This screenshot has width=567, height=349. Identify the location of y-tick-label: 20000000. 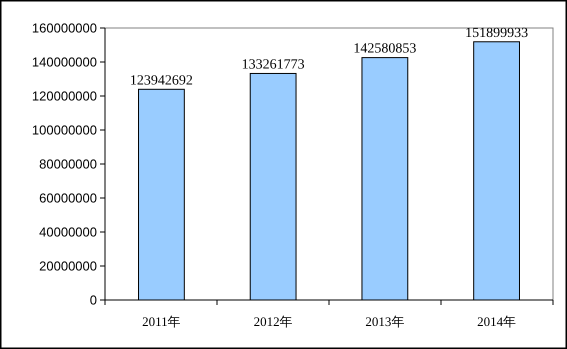
(68, 266).